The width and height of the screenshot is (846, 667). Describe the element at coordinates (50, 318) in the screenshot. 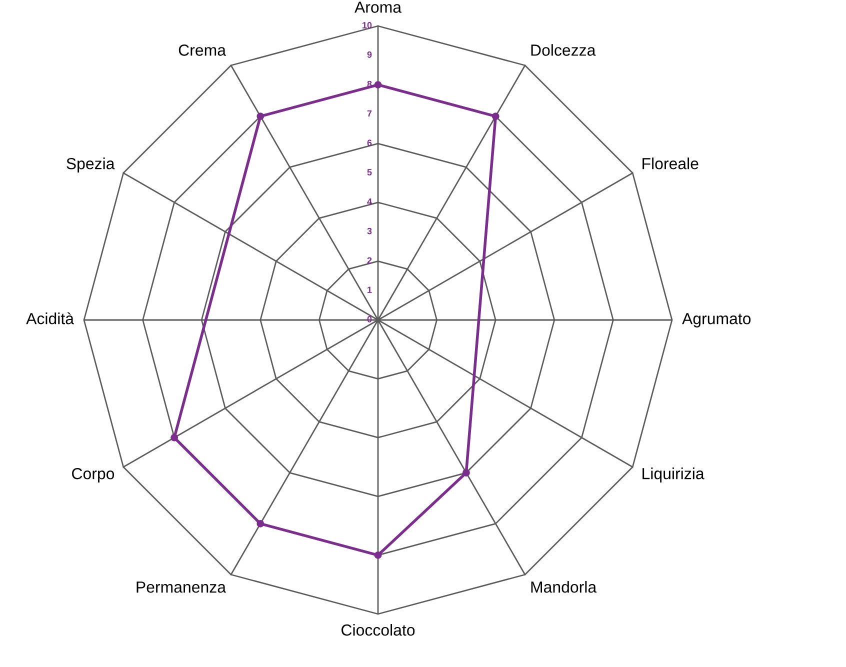

I see `spoke-label: Acidità` at that location.